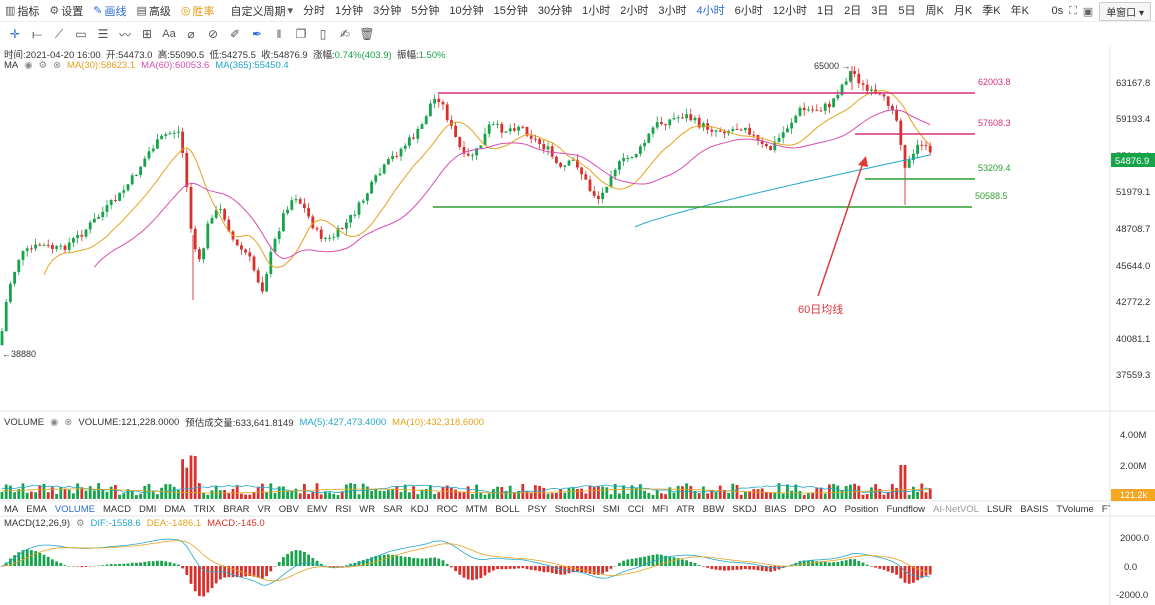 This screenshot has width=1155, height=605. I want to click on period-tab: 5日, so click(907, 10).